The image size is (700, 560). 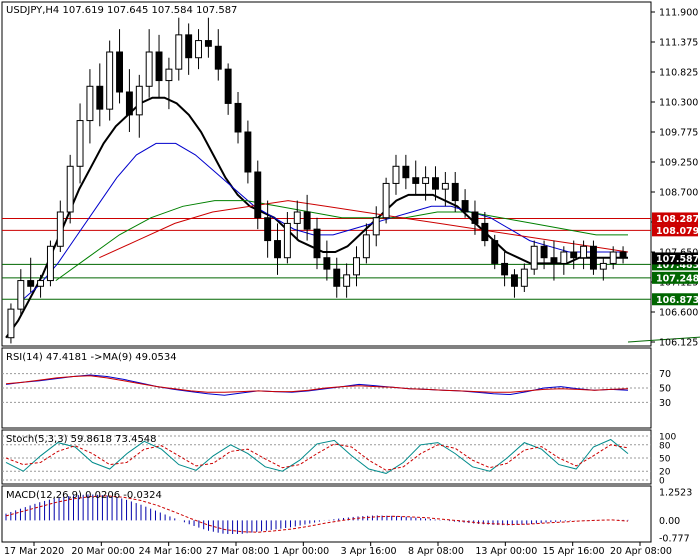 I want to click on macd-layer, so click(x=317, y=514).